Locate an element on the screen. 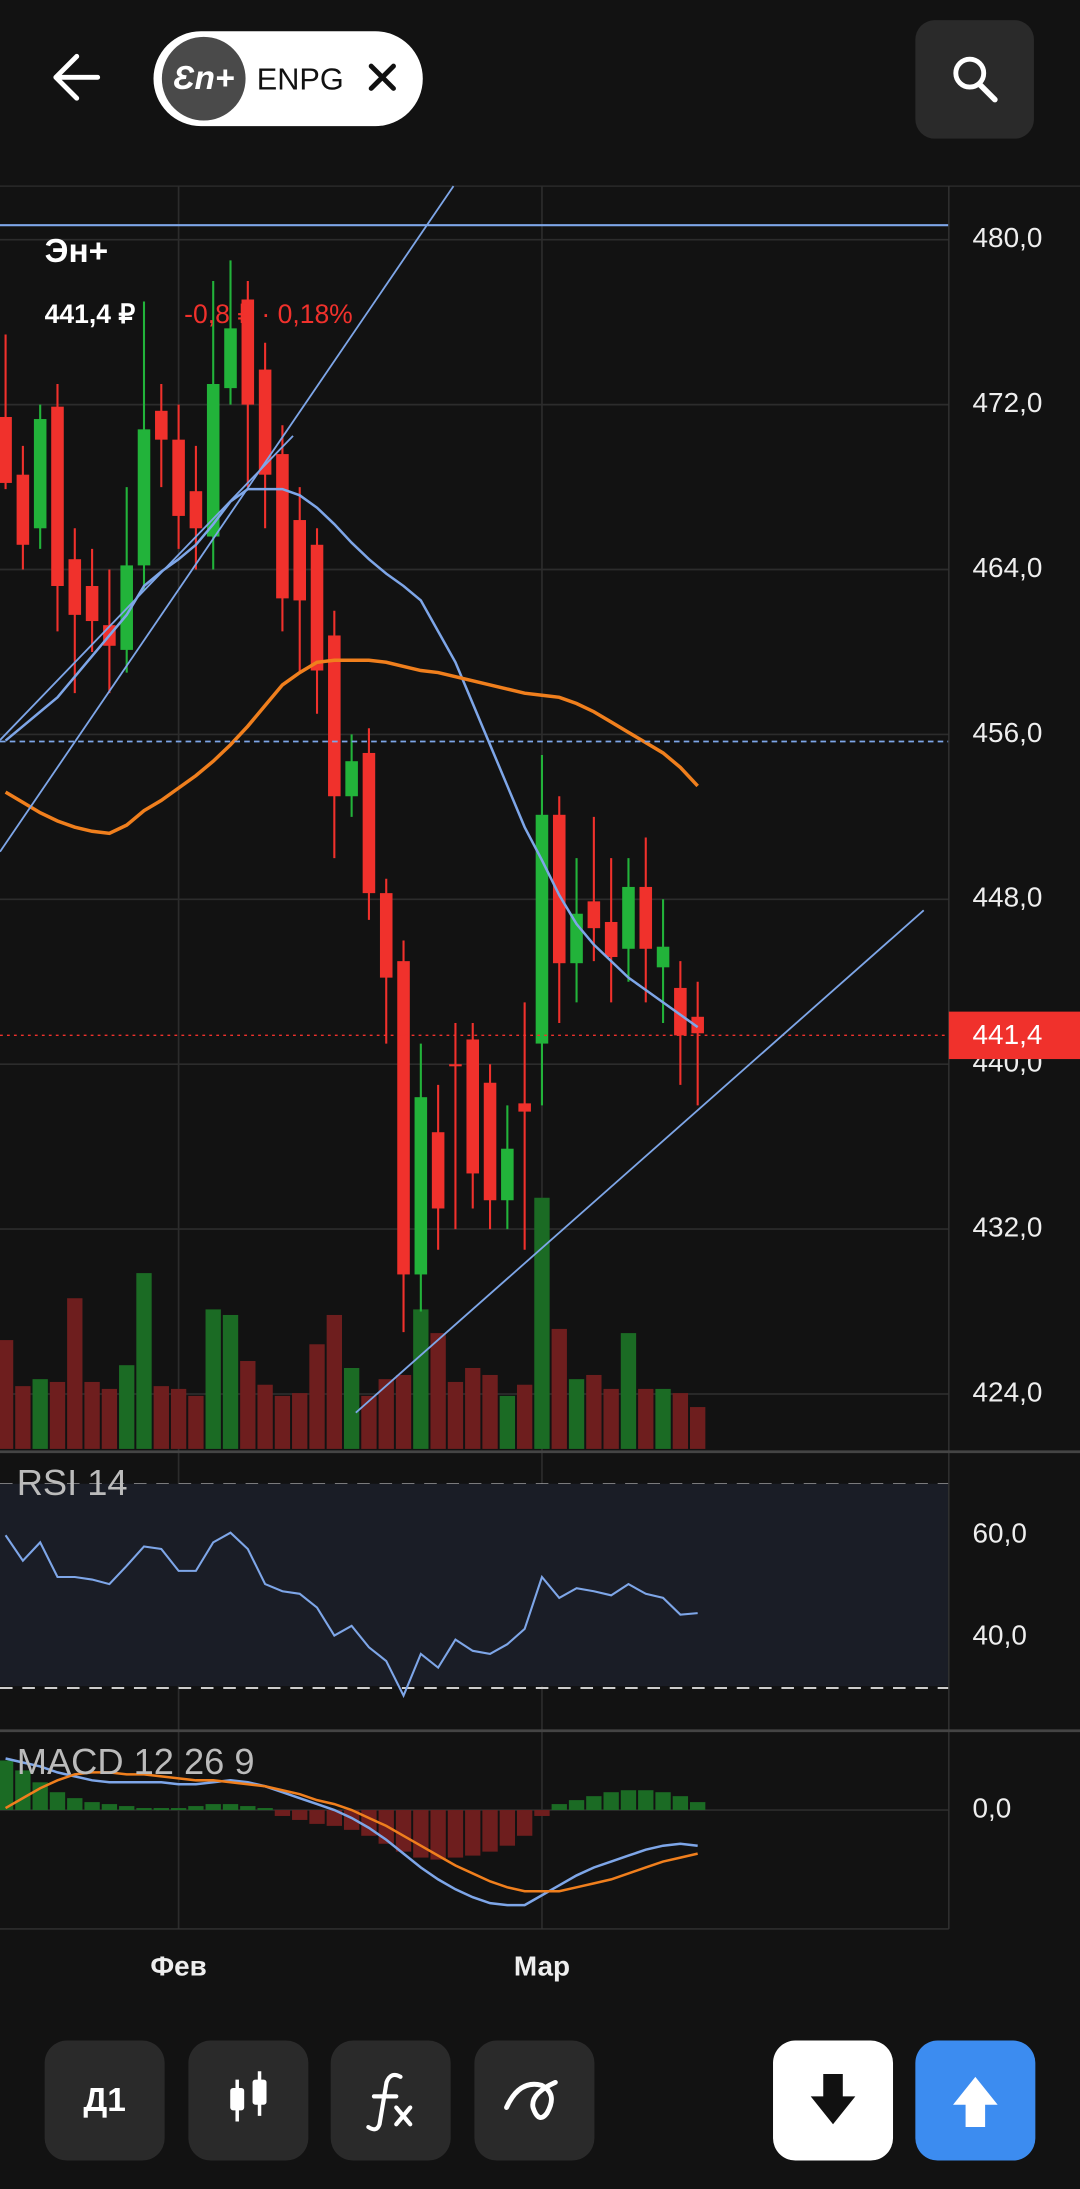 Image resolution: width=1080 pixels, height=2189 pixels. indicators-button is located at coordinates (390, 2100).